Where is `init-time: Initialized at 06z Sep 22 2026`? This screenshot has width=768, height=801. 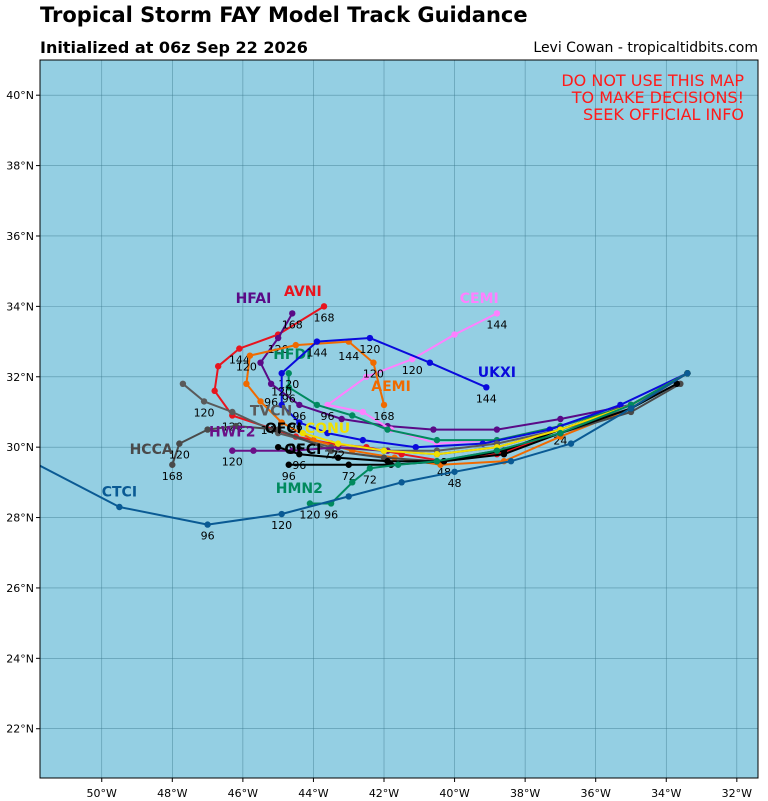 init-time: Initialized at 06z Sep 22 2026 is located at coordinates (174, 47).